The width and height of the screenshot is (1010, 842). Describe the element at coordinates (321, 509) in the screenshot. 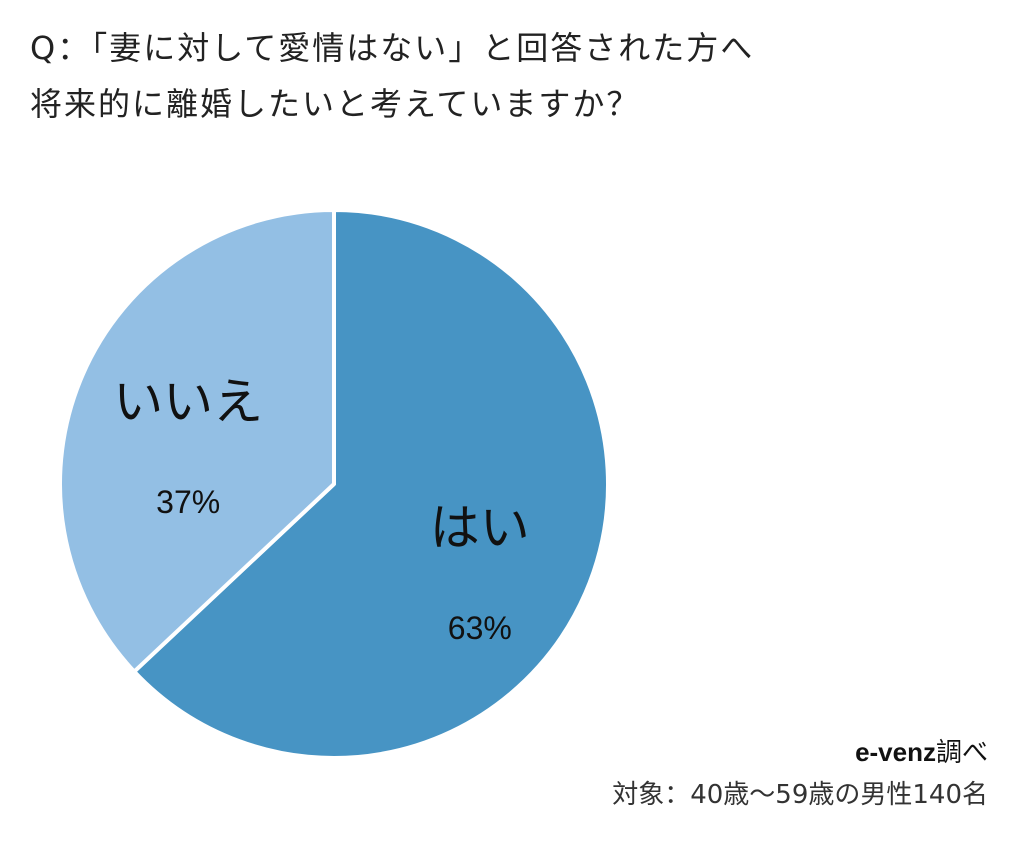

I see `pie-labels: はい 63% いいえ 37%` at that location.